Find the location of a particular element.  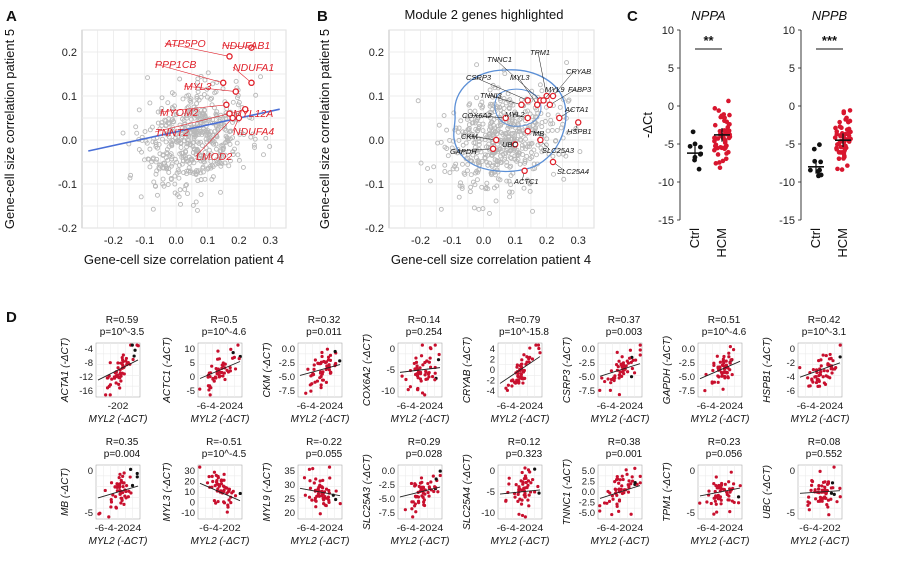

y-tick-label: -2.5 is located at coordinates (687, 363).